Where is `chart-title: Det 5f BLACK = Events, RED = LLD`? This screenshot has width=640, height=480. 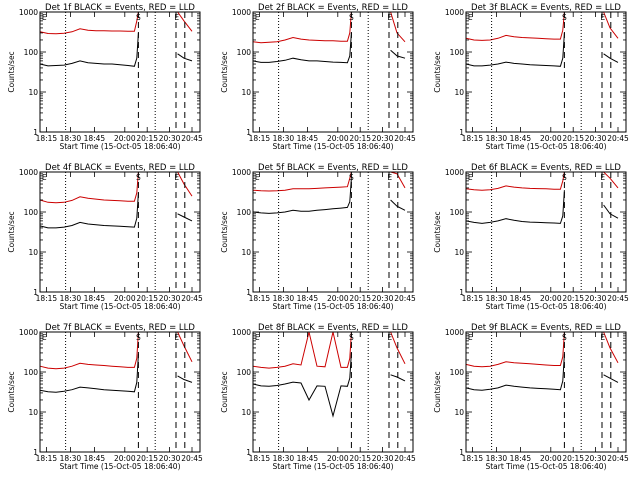
chart-title: Det 5f BLACK = Events, RED = LLD is located at coordinates (333, 168).